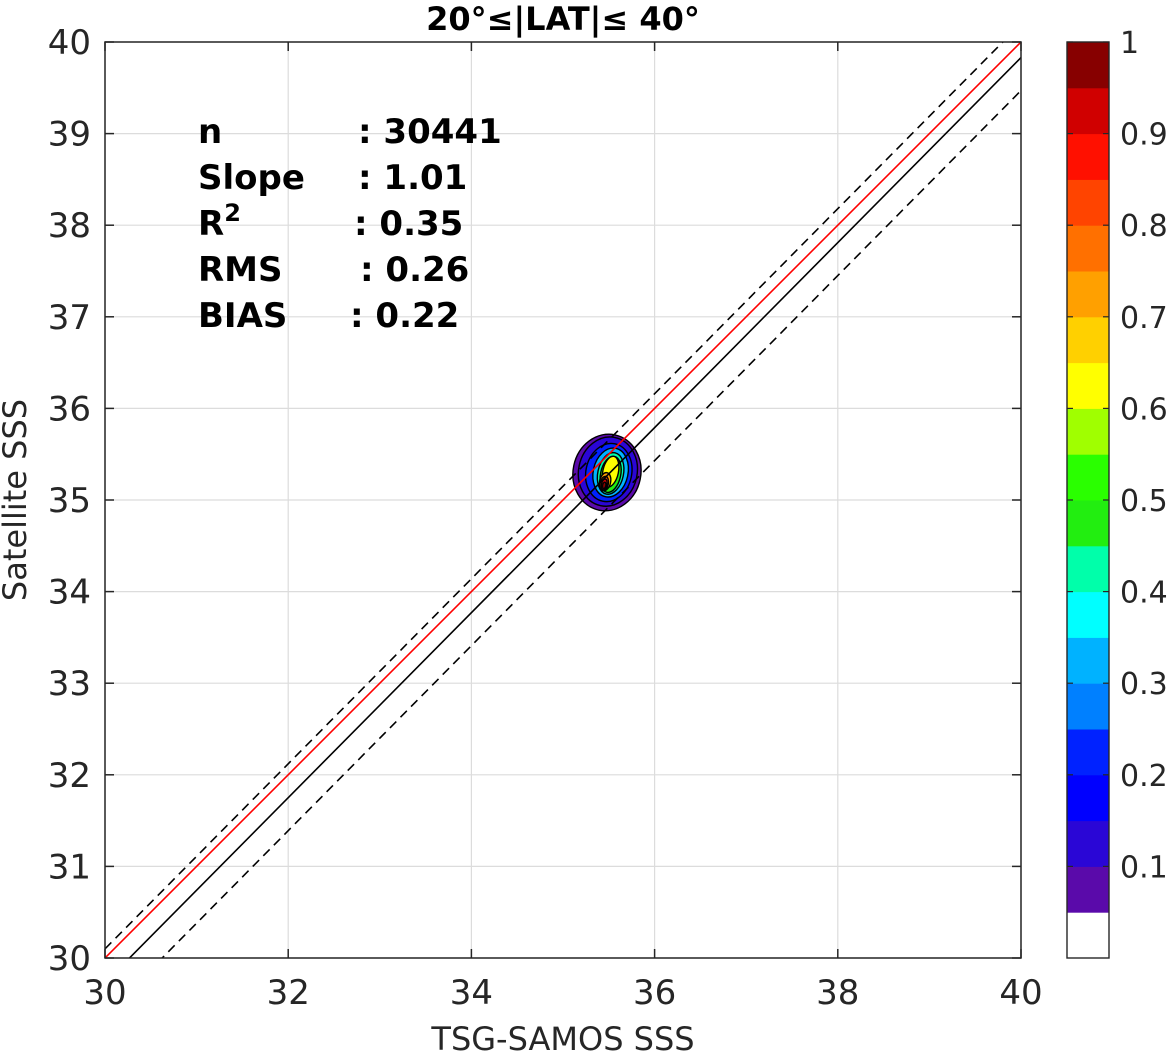 The image size is (1172, 1055). Describe the element at coordinates (1144, 318) in the screenshot. I see `colorbar-tick-label-6: 0.7` at that location.